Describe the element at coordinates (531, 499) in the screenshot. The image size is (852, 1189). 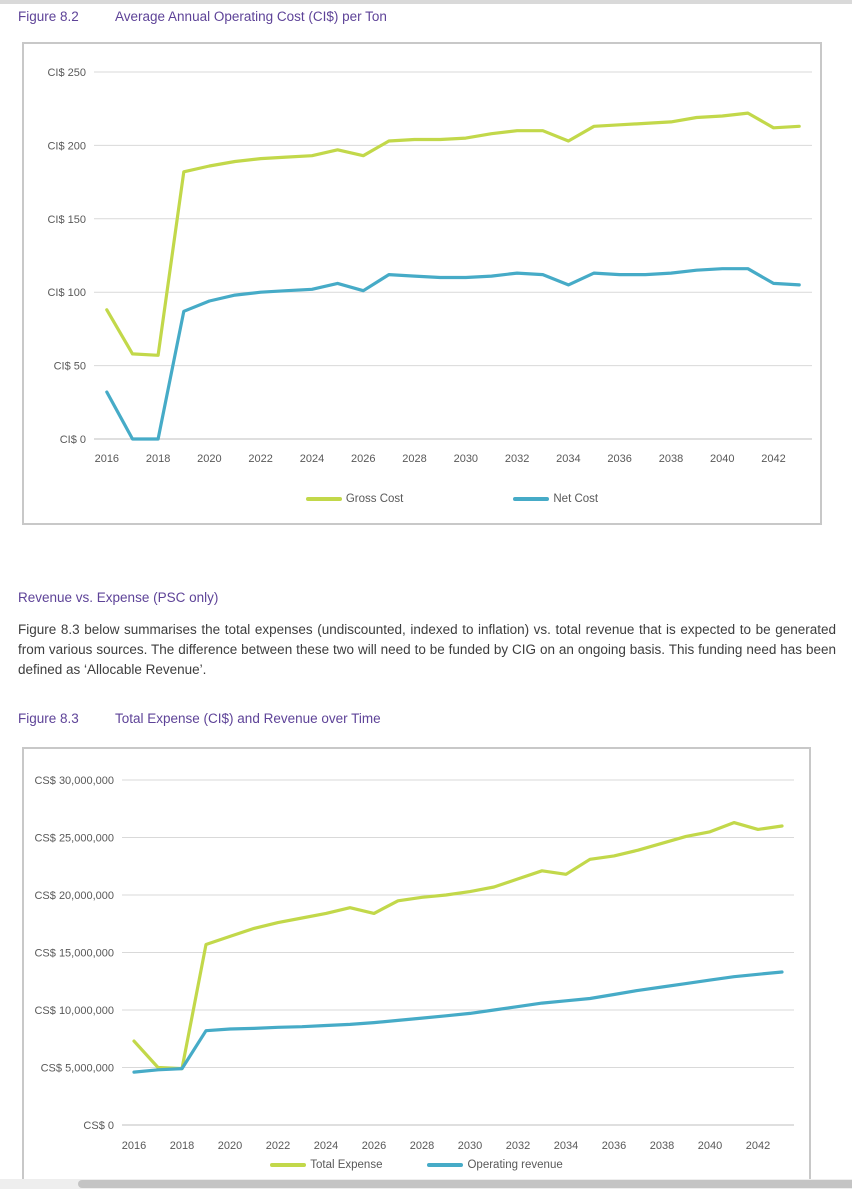
I see `net-cost-swatch` at that location.